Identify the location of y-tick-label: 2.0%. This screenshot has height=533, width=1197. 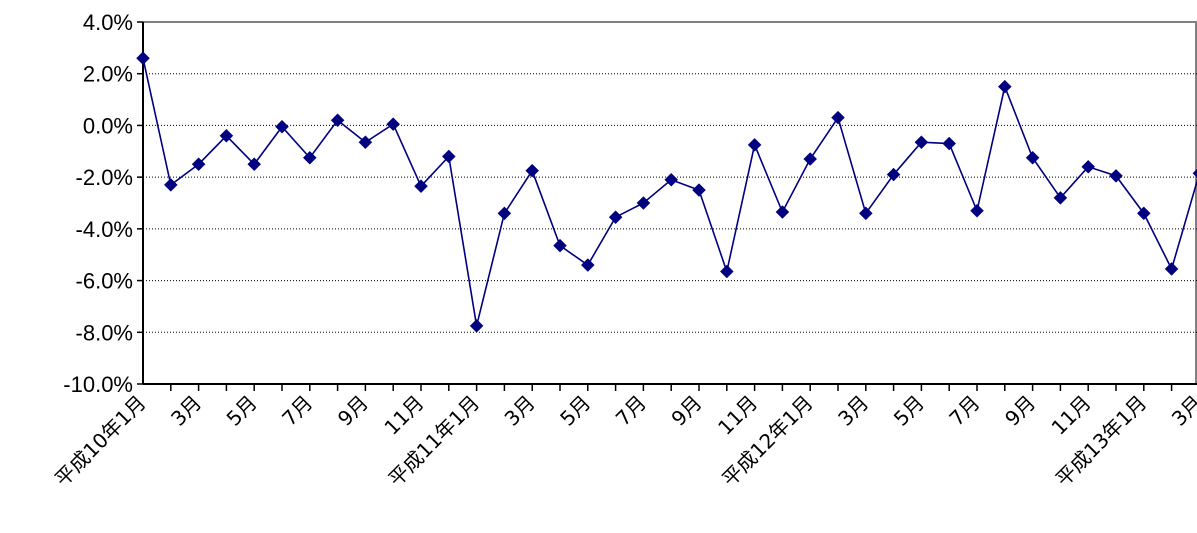
(108, 74).